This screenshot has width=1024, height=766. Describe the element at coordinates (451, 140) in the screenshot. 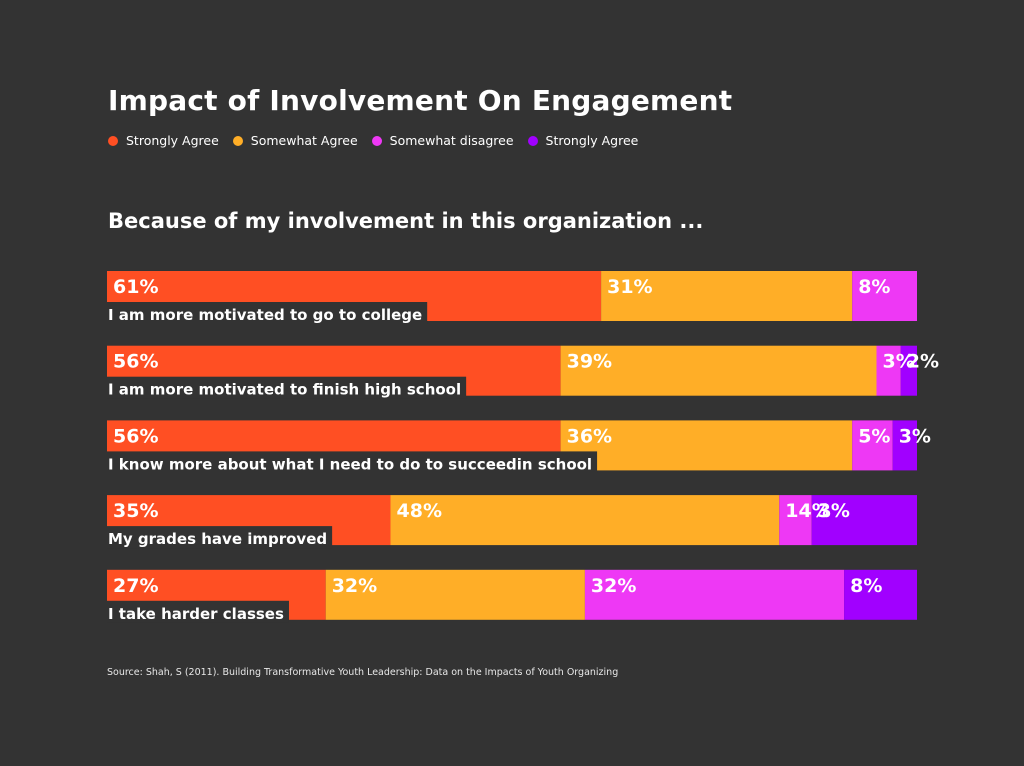

I see `legend-label: Somewhat disagree` at that location.